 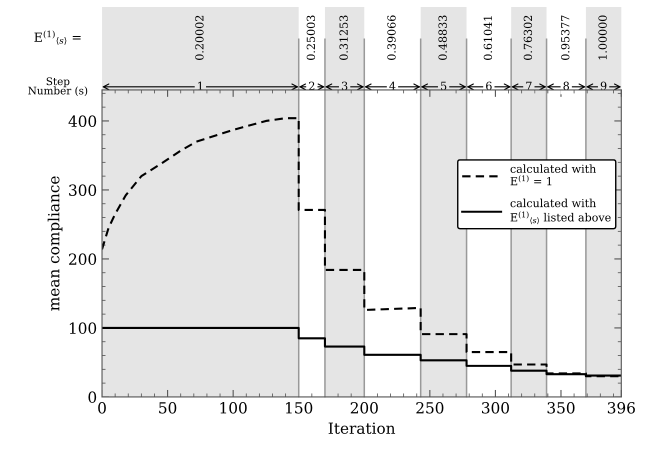 I want to click on text: 0.76302, so click(x=528, y=38).